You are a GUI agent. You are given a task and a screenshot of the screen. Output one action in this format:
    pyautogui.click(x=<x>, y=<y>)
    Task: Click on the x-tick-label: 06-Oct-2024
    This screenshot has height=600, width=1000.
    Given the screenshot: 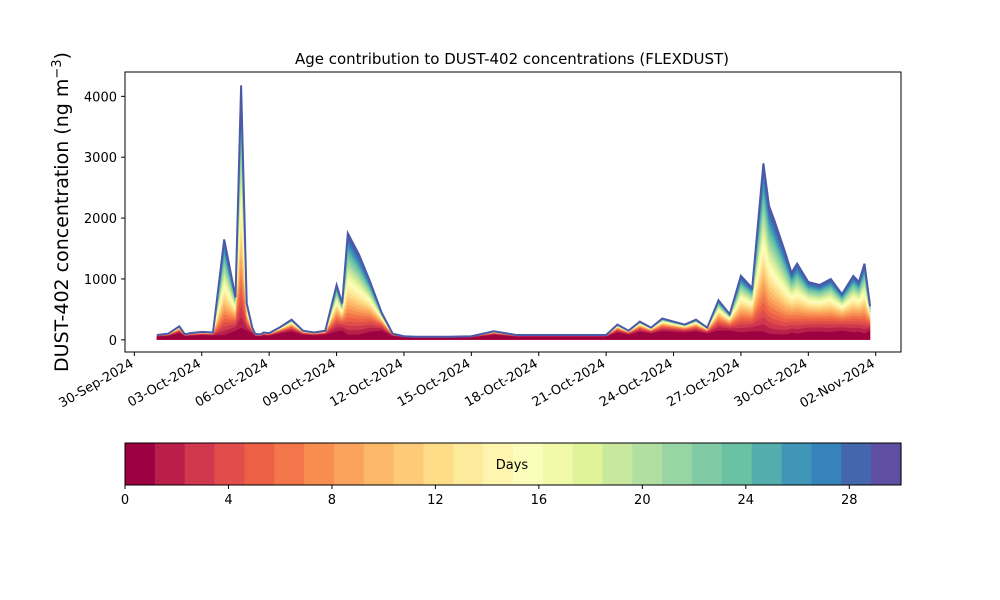 What is the action you would take?
    pyautogui.click(x=232, y=383)
    